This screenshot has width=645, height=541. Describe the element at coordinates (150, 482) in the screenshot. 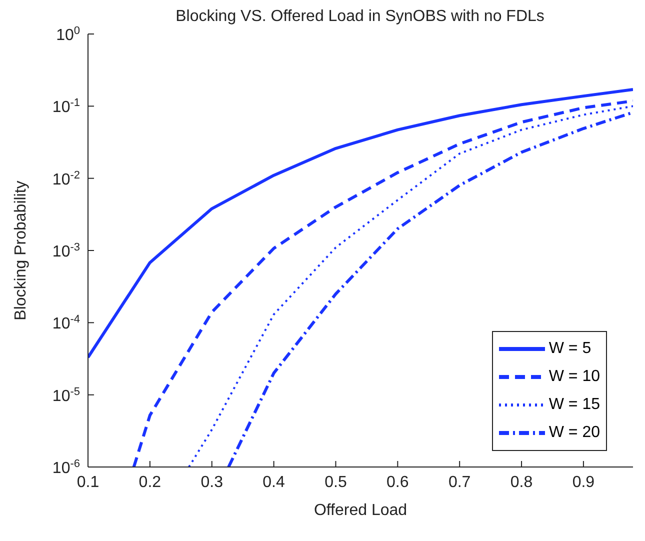

I see `x-tick-label: 0.2` at that location.